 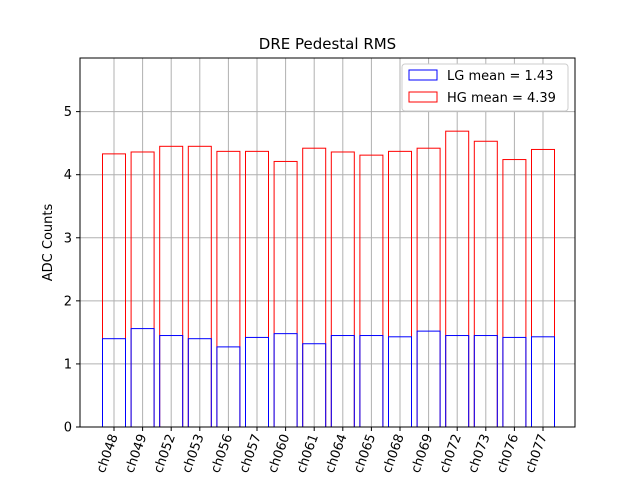 What do you see at coordinates (68, 428) in the screenshot?
I see `y-tick-label: 0` at bounding box center [68, 428].